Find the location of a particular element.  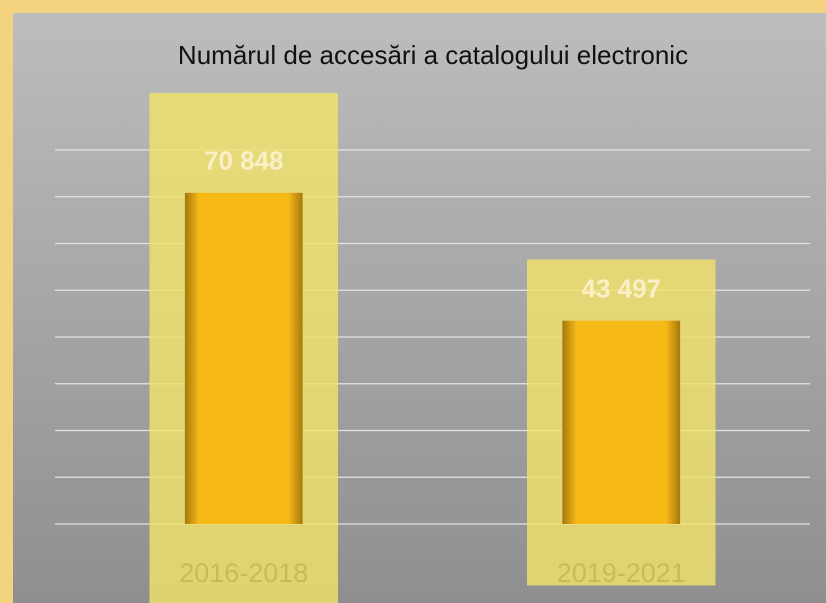

value-label: 43 497 is located at coordinates (621, 289).